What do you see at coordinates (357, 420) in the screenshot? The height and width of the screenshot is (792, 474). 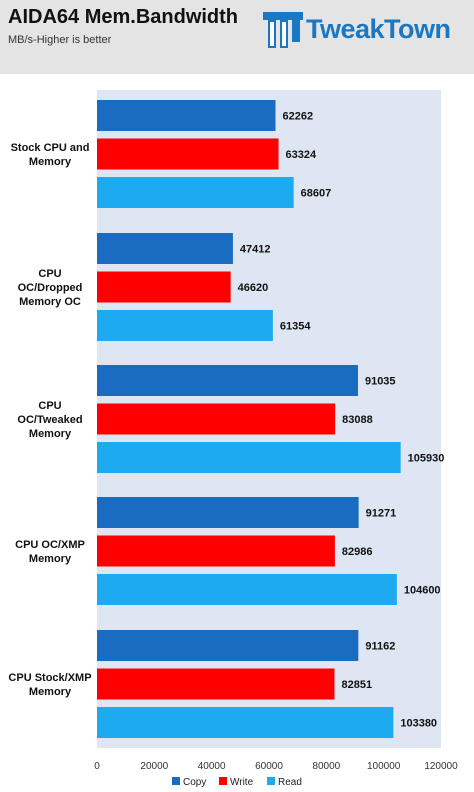 I see `data-label: 83088` at bounding box center [357, 420].